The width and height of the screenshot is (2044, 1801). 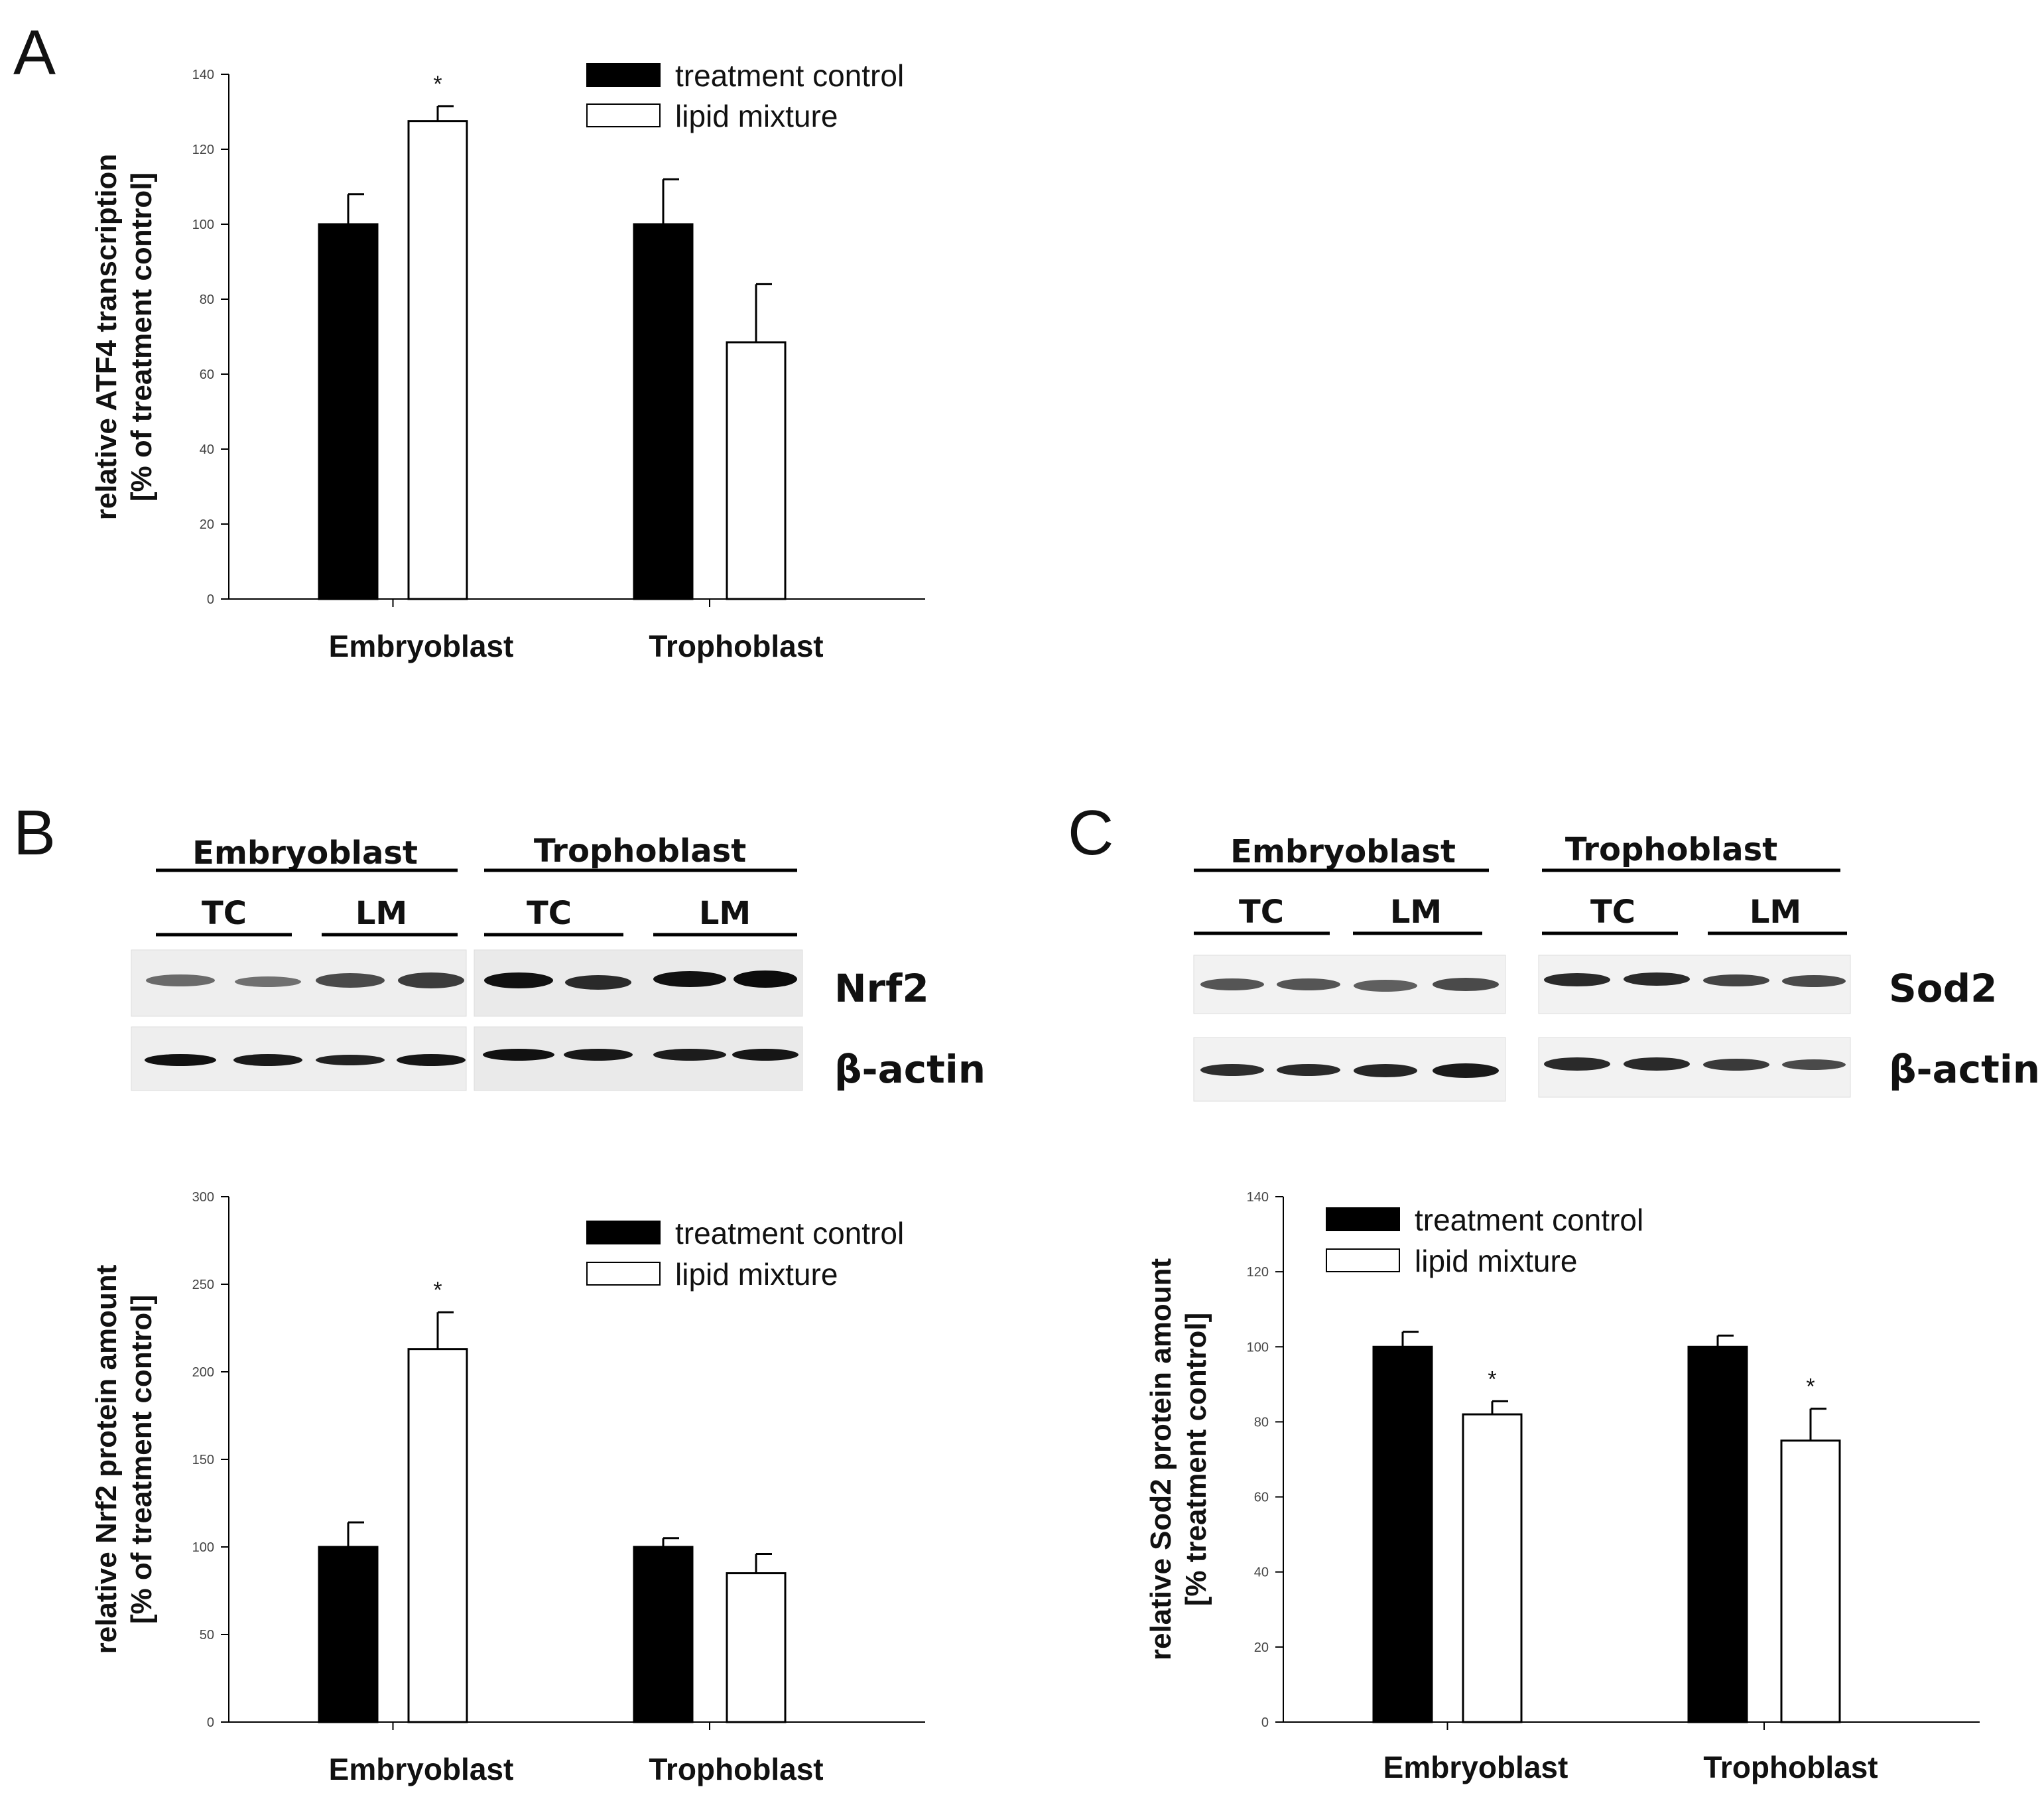 I want to click on chart-b-category-label: Trophoblast, so click(x=736, y=1769).